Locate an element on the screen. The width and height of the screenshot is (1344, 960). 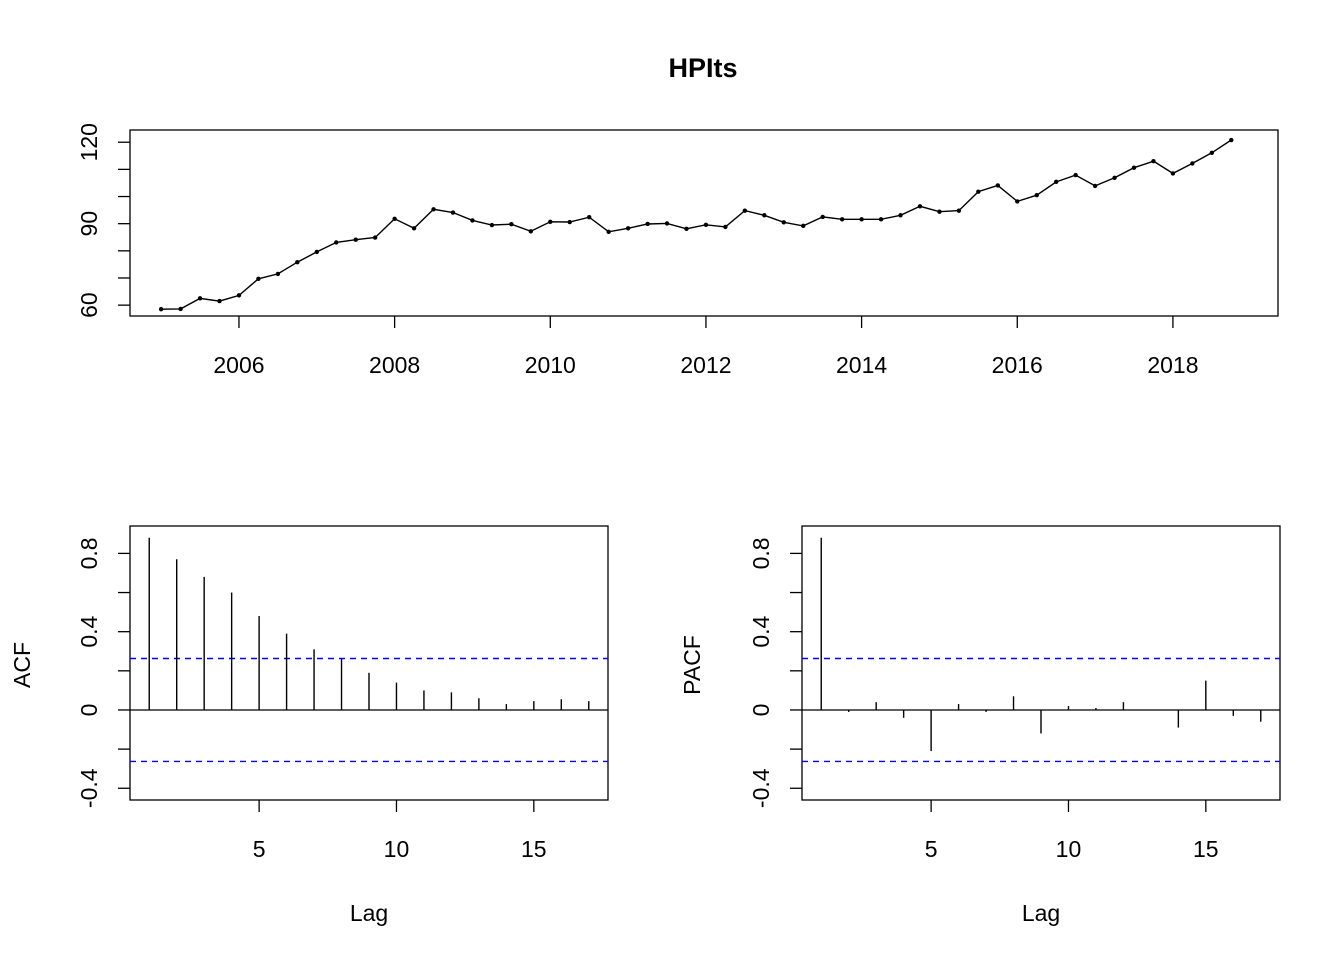
acf-plot-frame is located at coordinates (369, 663).